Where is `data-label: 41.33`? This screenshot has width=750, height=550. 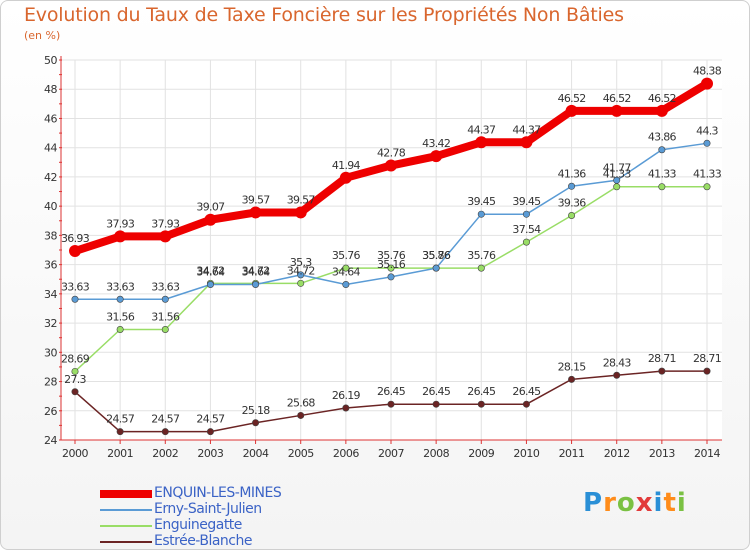 data-label: 41.33 is located at coordinates (617, 174).